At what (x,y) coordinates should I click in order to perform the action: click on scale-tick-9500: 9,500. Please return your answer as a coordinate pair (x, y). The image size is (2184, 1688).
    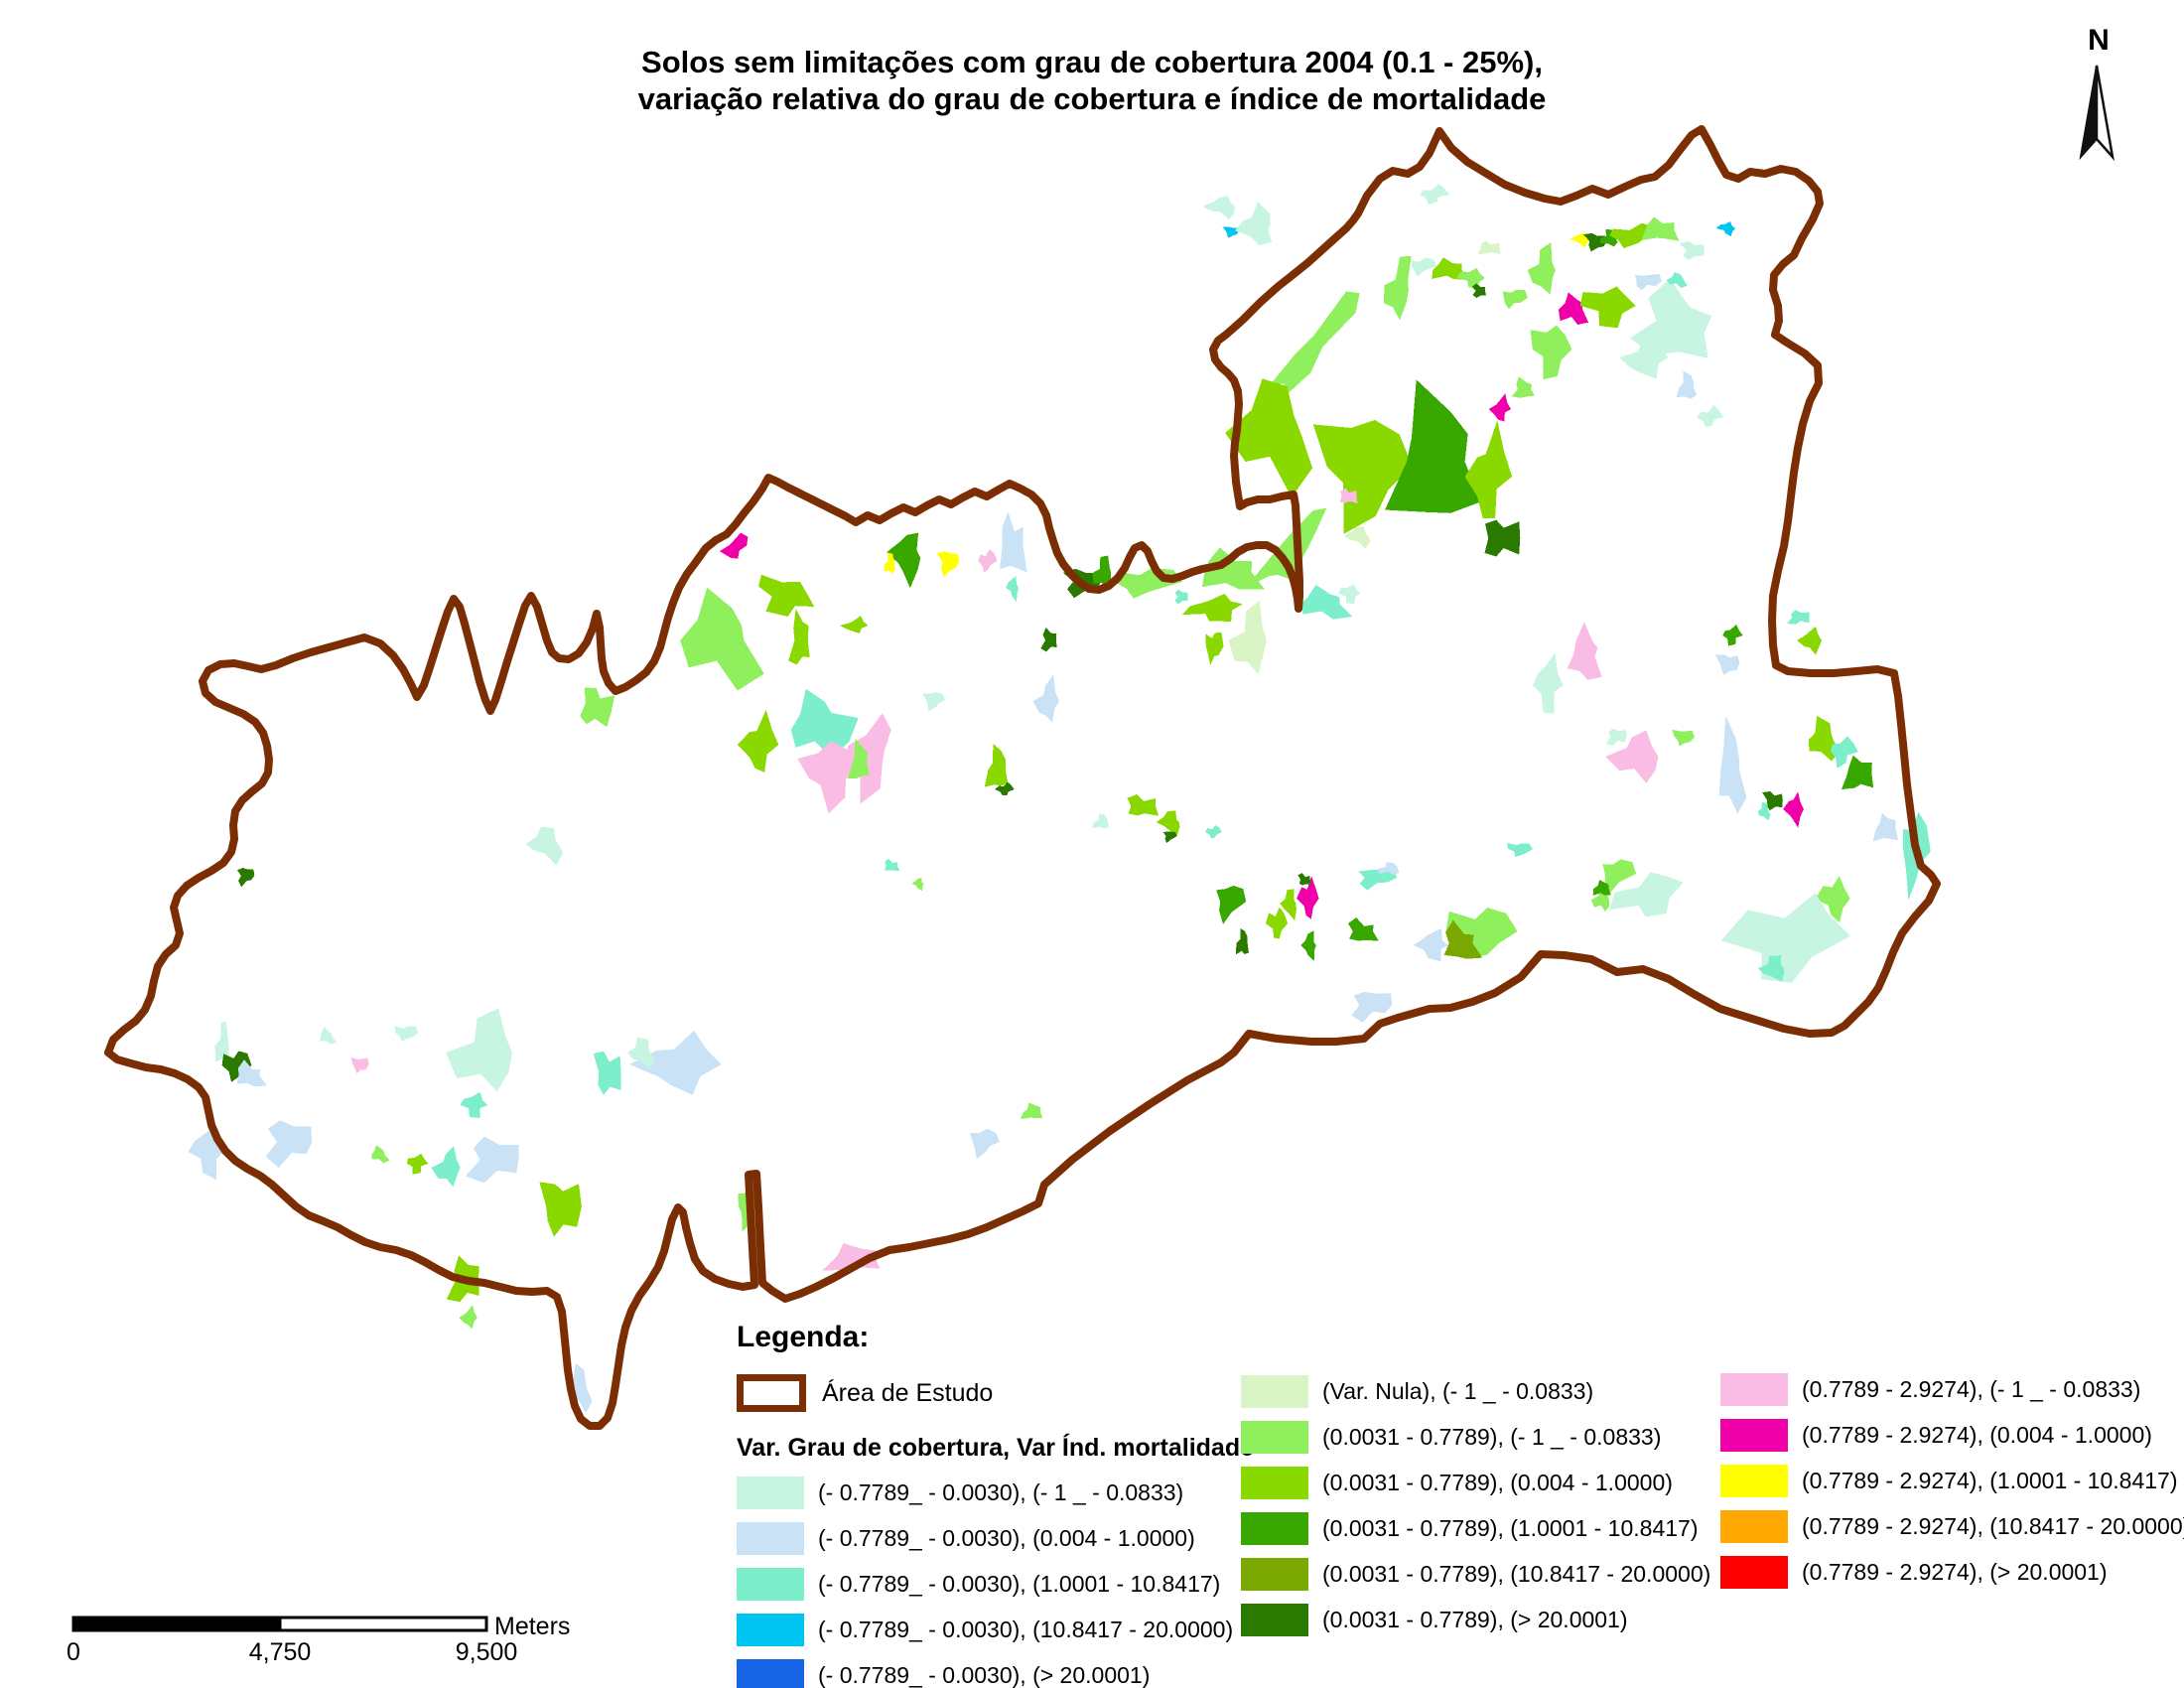
    Looking at the image, I should click on (486, 1652).